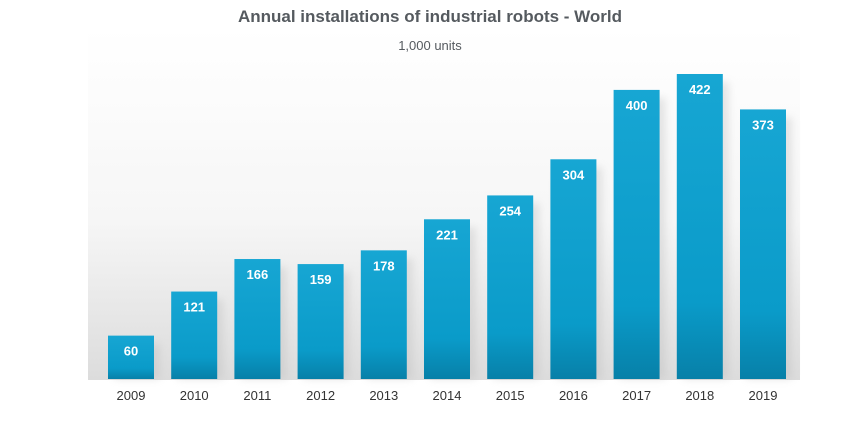 This screenshot has width=865, height=425. Describe the element at coordinates (131, 351) in the screenshot. I see `data-label-2009: 60` at that location.